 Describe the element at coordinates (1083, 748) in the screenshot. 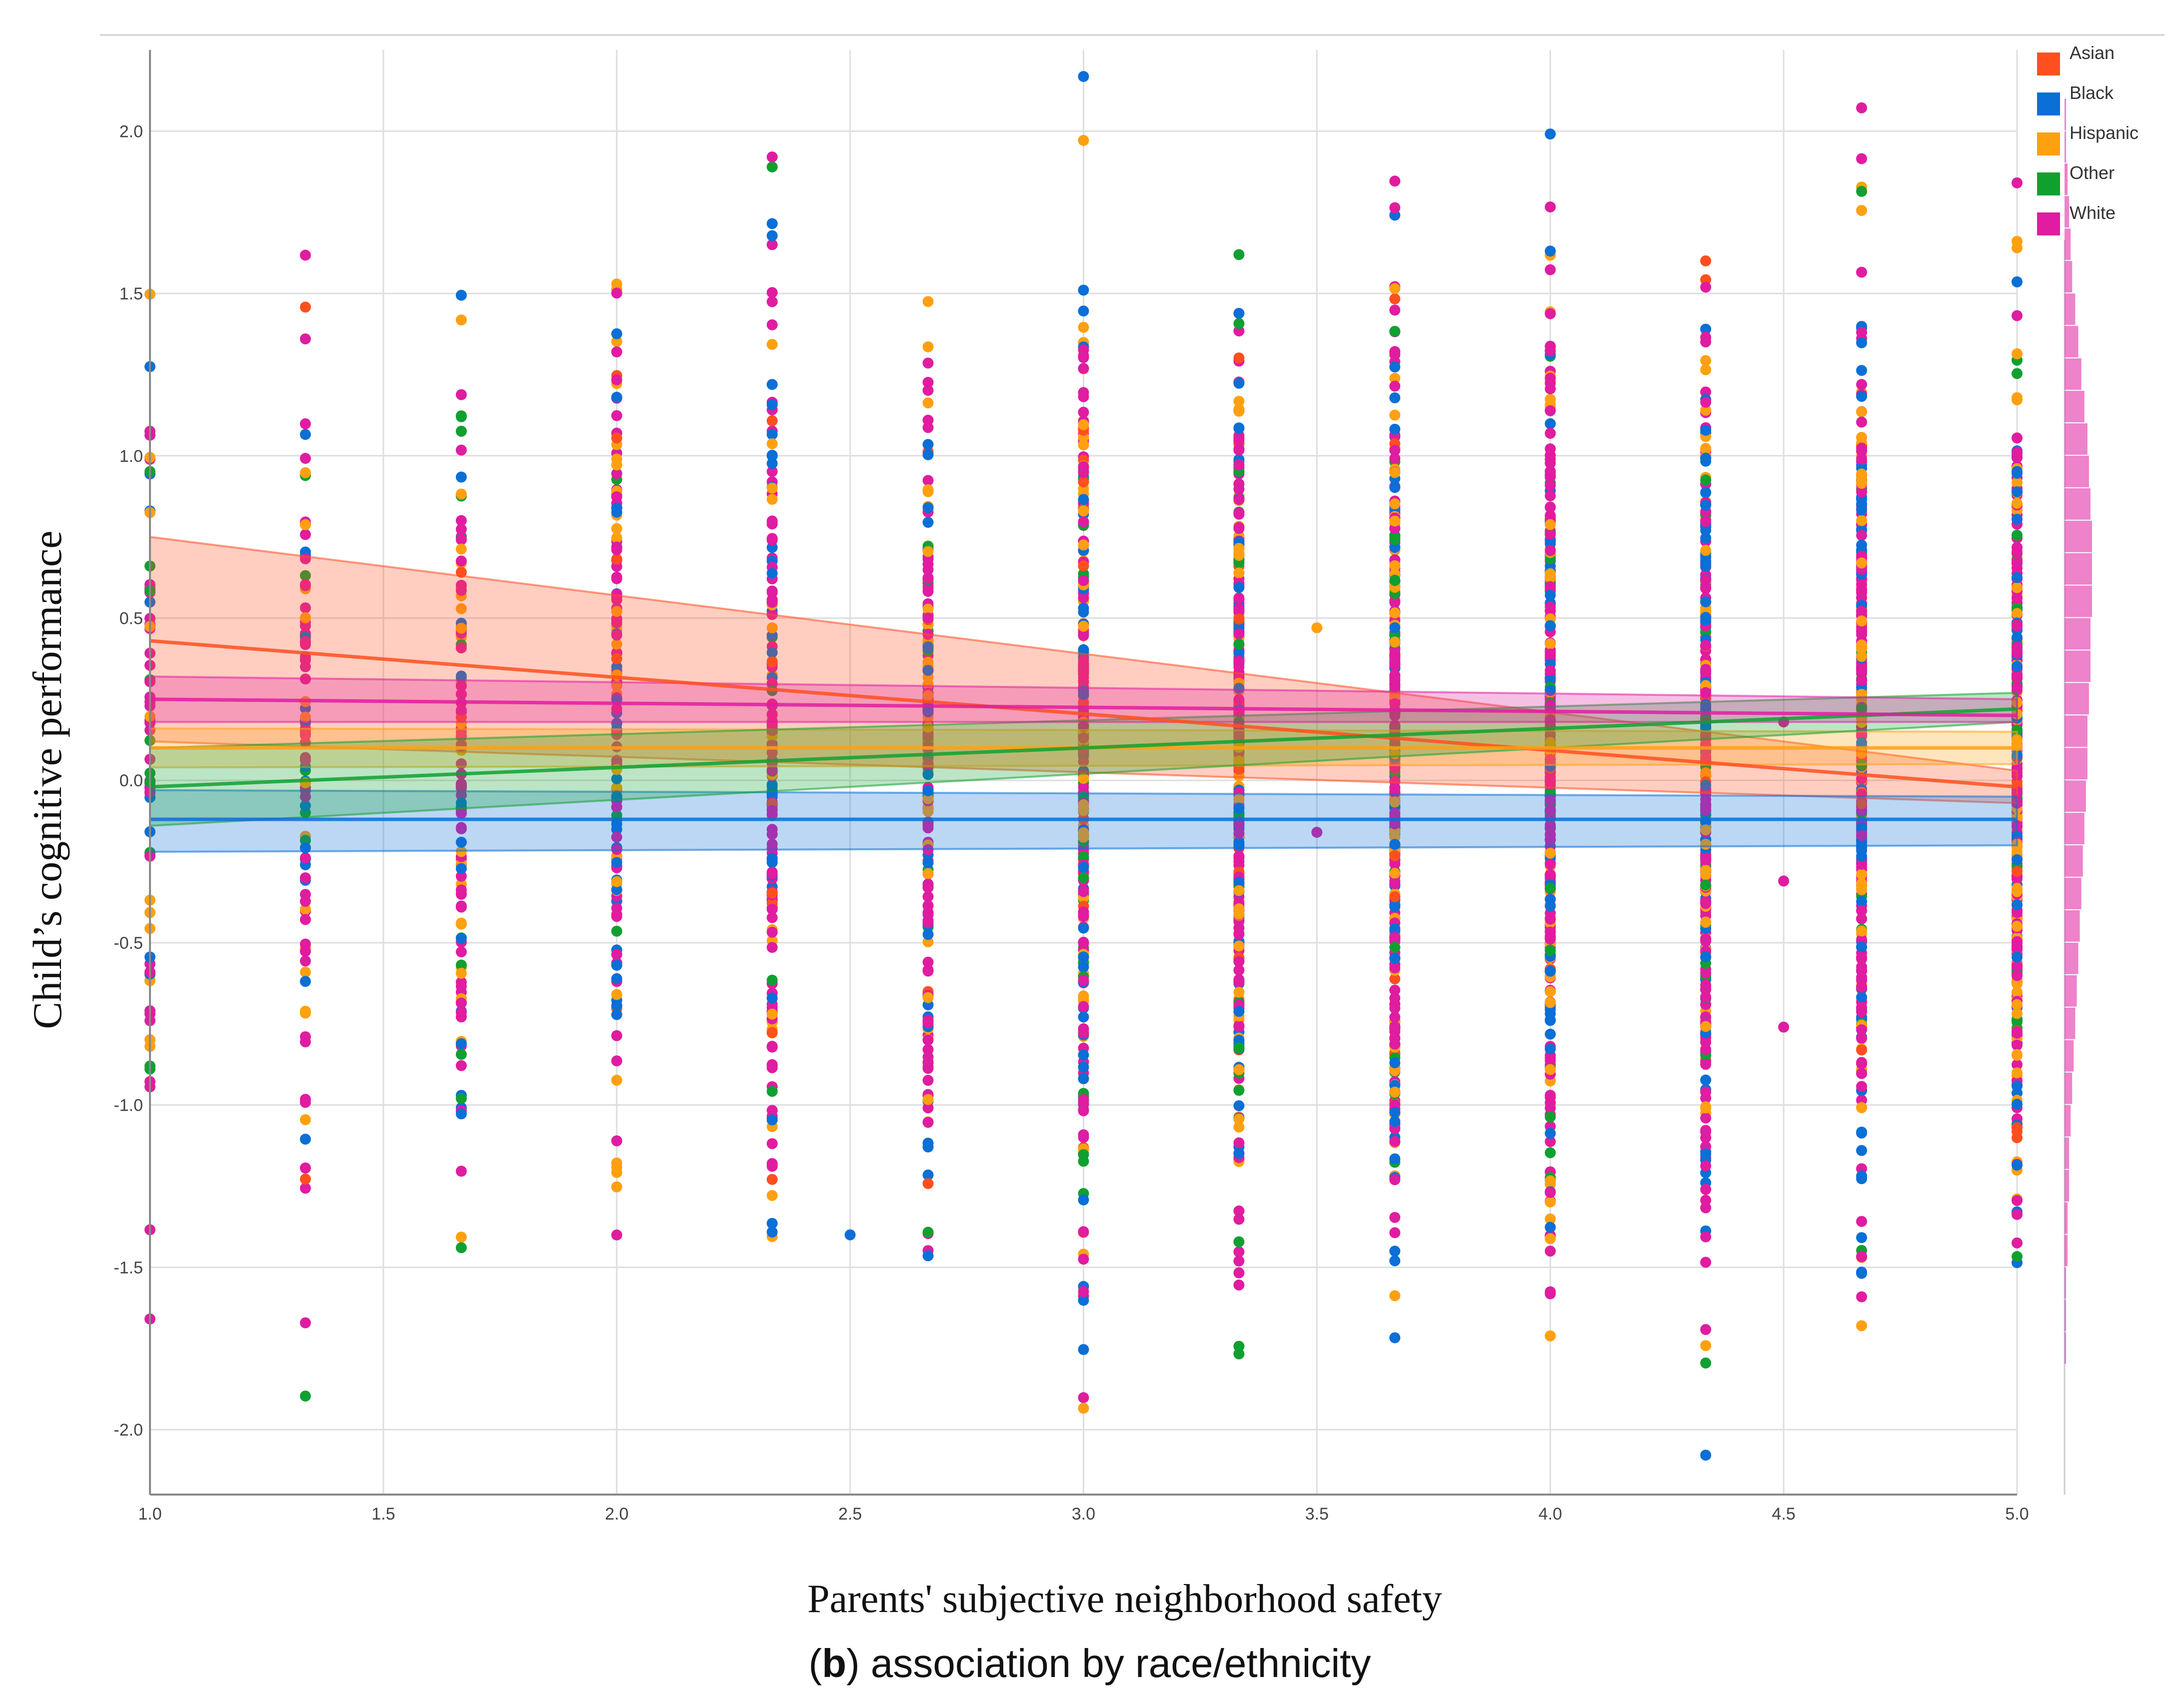

I see `fit-line-other` at that location.